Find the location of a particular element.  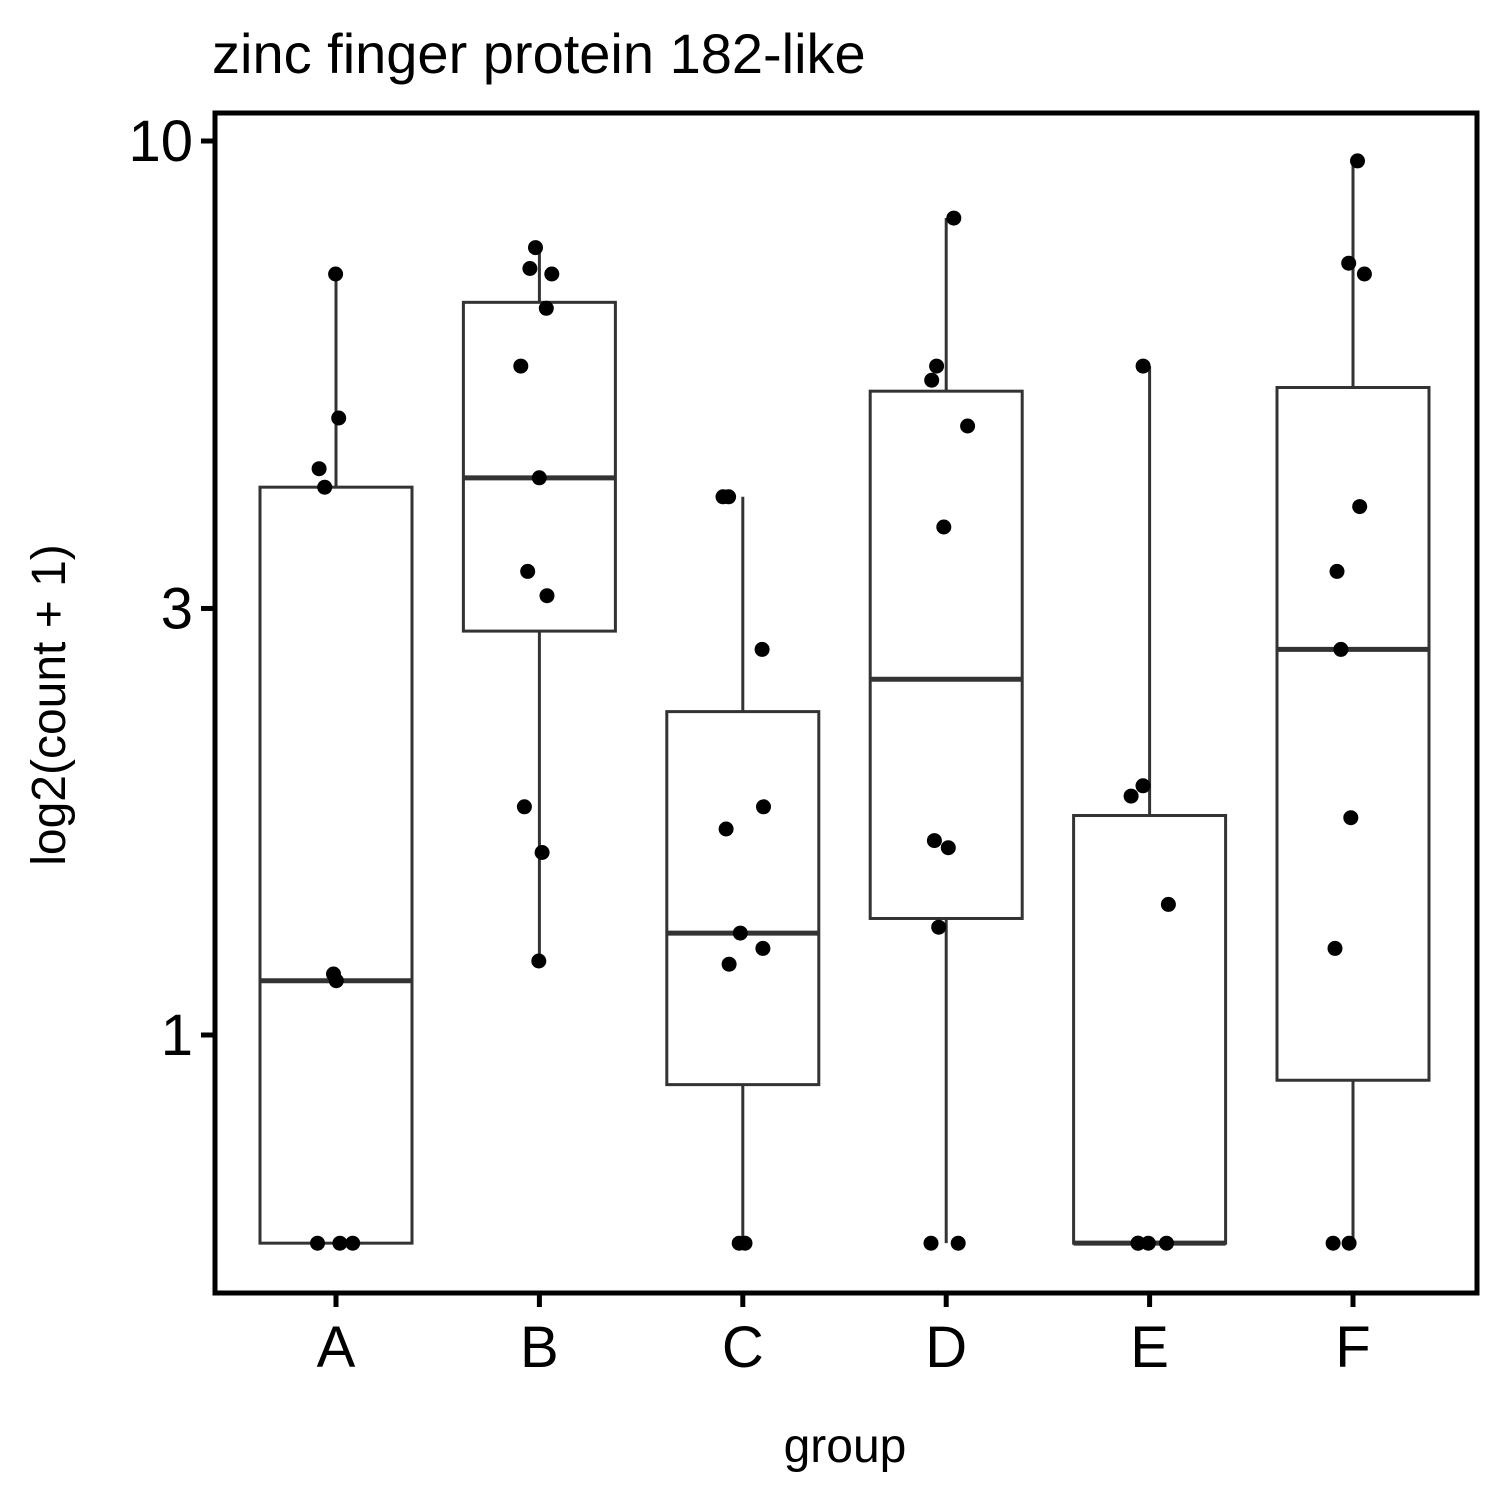

x-tick-label-F: F is located at coordinates (1352, 1347).